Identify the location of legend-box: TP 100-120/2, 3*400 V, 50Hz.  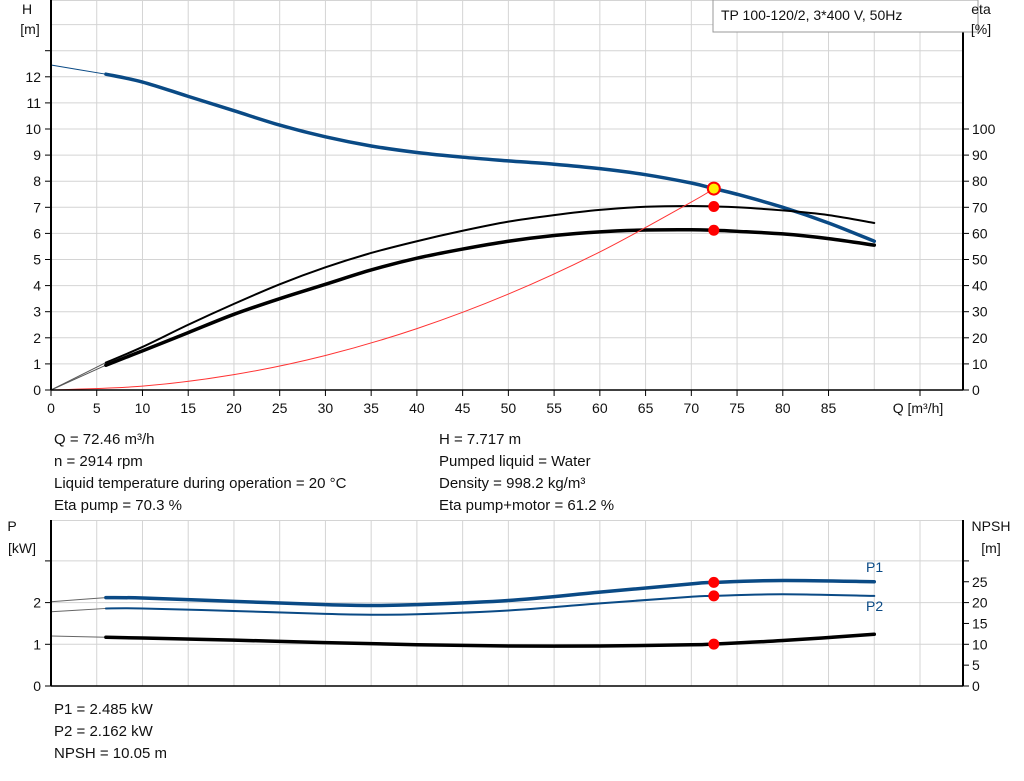
(845, 16).